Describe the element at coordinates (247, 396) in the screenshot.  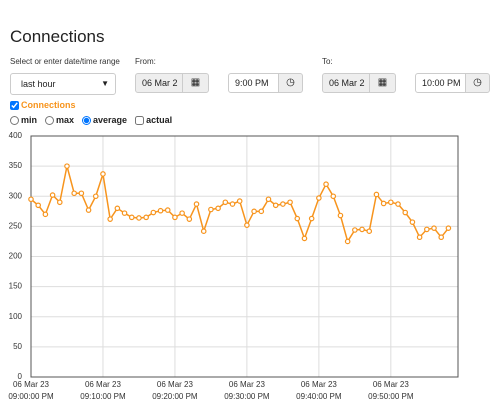
I see `x-tick-line: 09:30:00 PM` at that location.